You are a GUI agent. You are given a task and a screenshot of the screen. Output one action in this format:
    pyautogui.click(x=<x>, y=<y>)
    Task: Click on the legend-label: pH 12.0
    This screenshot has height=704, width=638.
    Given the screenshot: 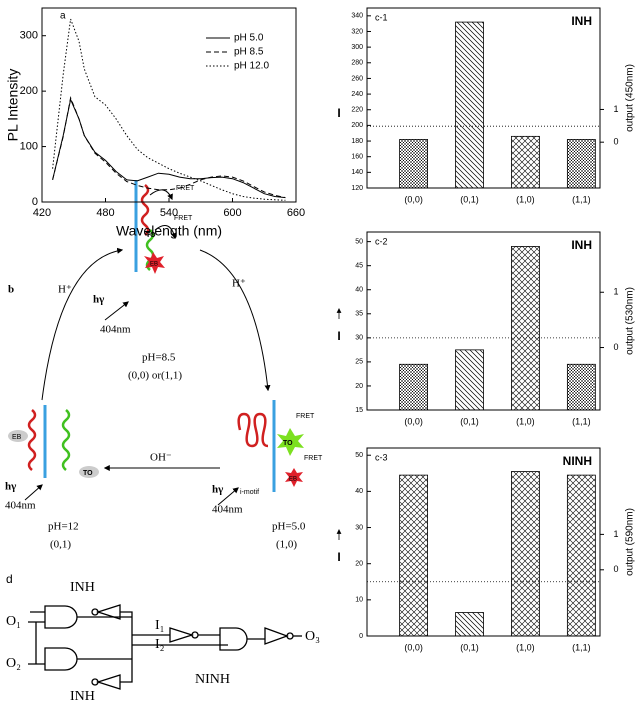 What is the action you would take?
    pyautogui.click(x=251, y=66)
    